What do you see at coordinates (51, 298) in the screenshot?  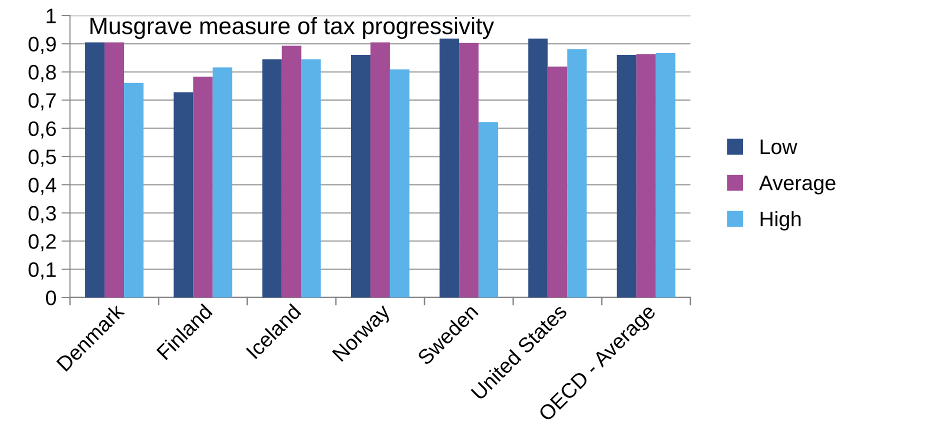 I see `y-tick-label: 0` at bounding box center [51, 298].